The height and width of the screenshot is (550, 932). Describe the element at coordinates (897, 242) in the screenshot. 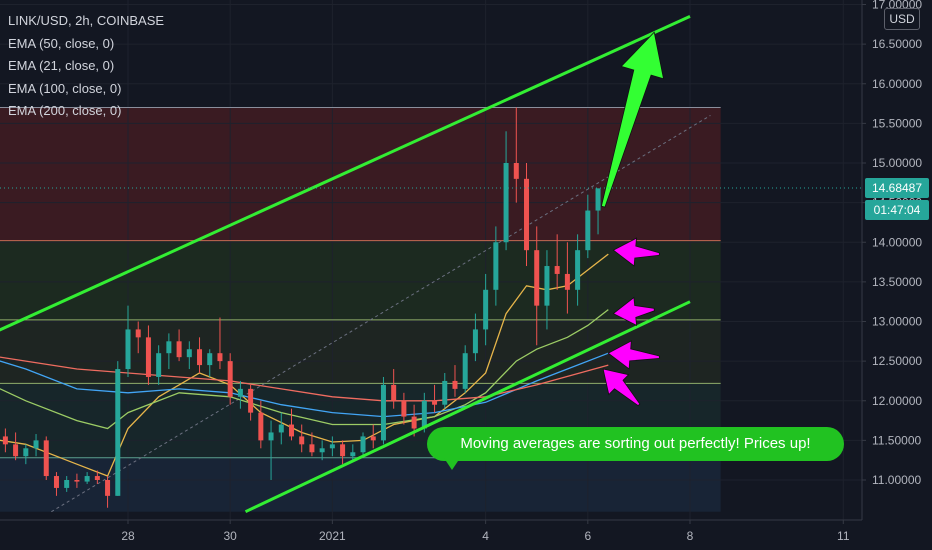

I see `price-tick-label: 14.00000` at that location.